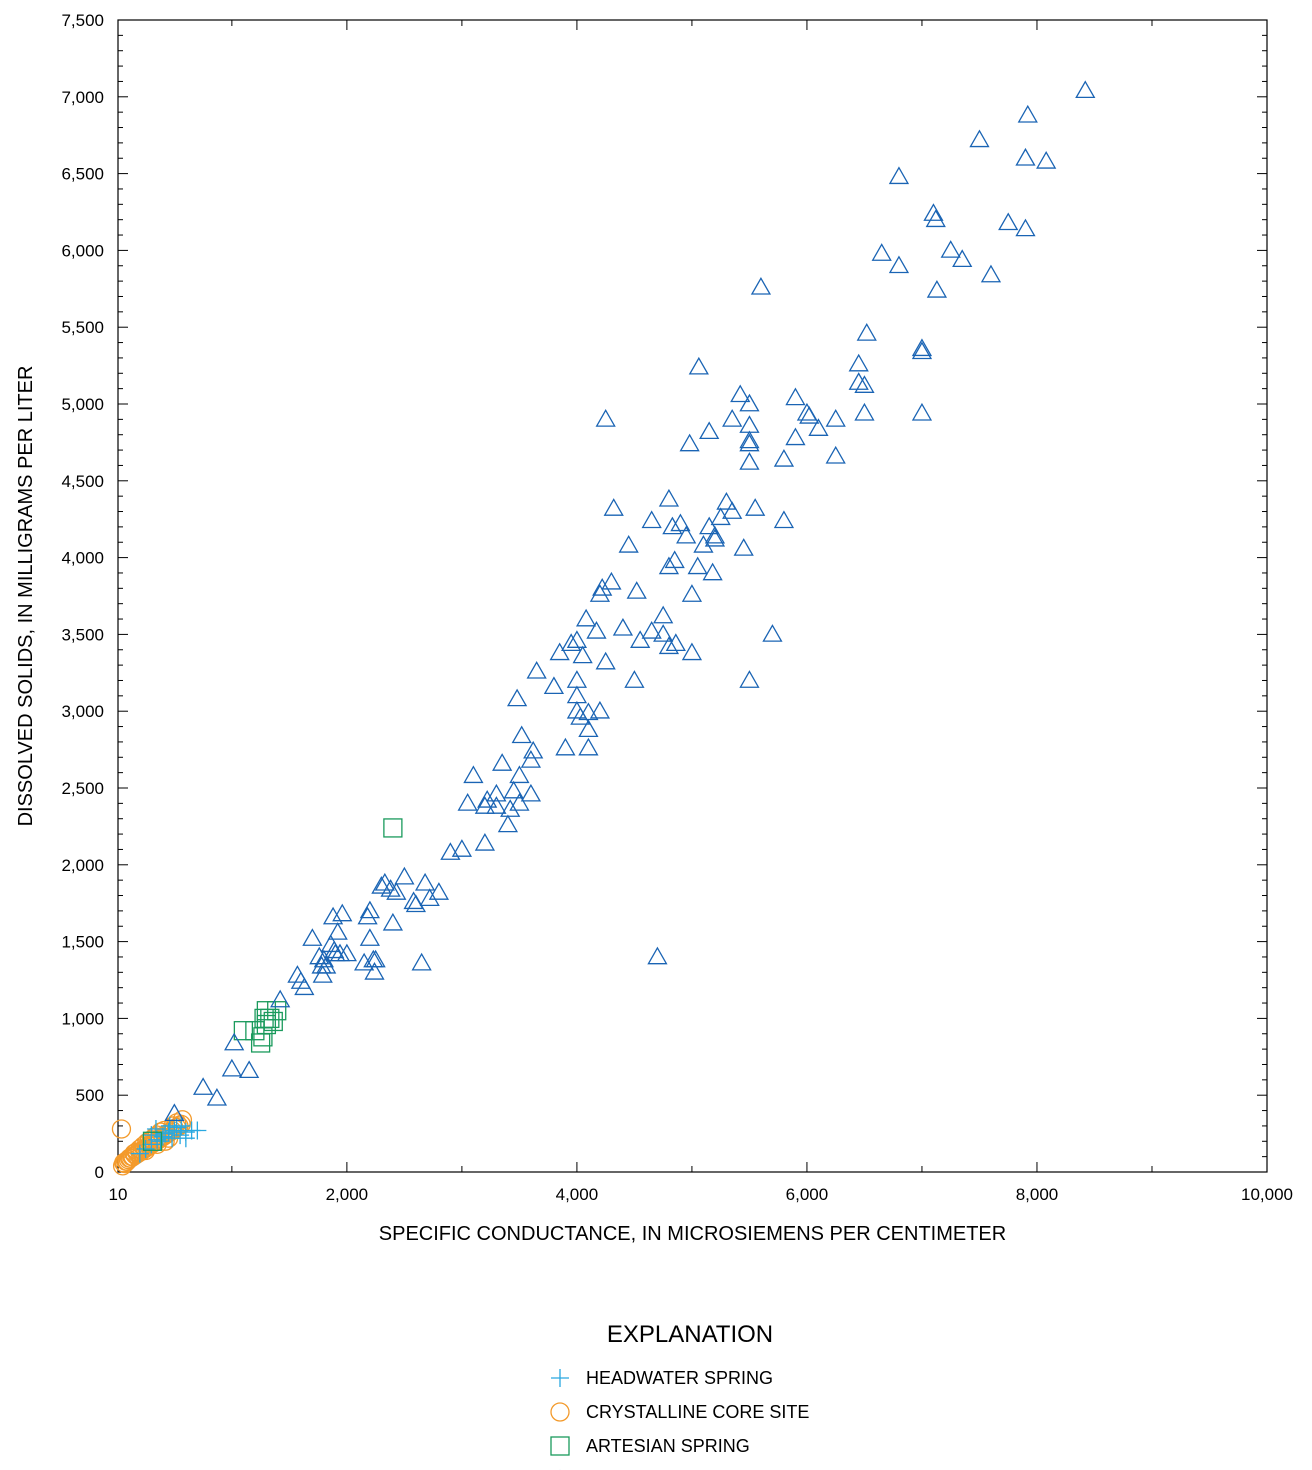 This screenshot has width=1312, height=1470. Describe the element at coordinates (99, 1172) in the screenshot. I see `y-tick-label: 0` at that location.